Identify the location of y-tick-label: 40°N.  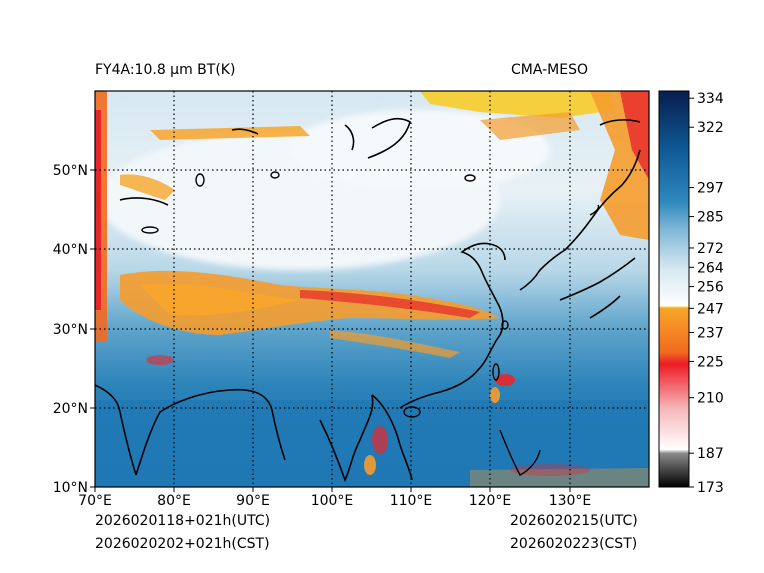
(70, 250).